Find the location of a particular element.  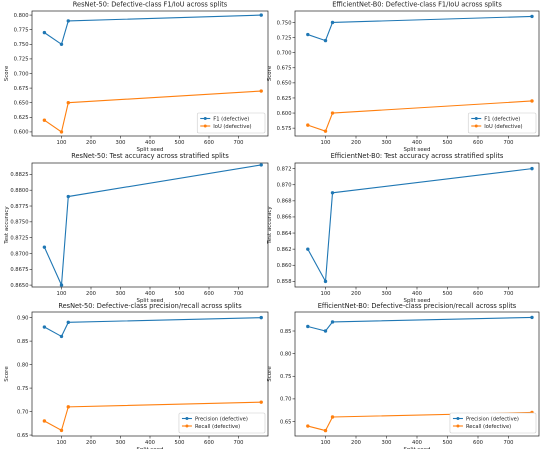

legend-marker is located at coordinates (205, 126).